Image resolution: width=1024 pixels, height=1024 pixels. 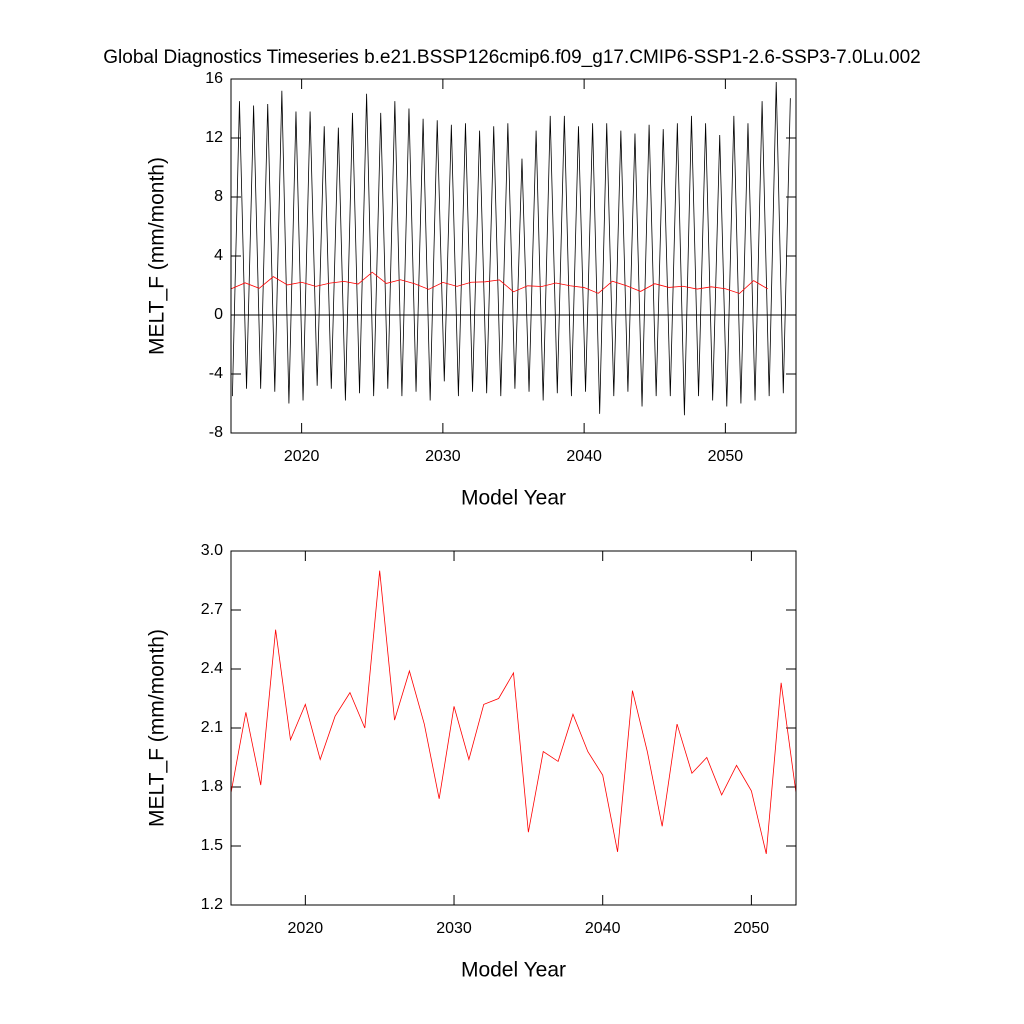 I want to click on y-tick-label: 2.1, so click(x=212, y=727).